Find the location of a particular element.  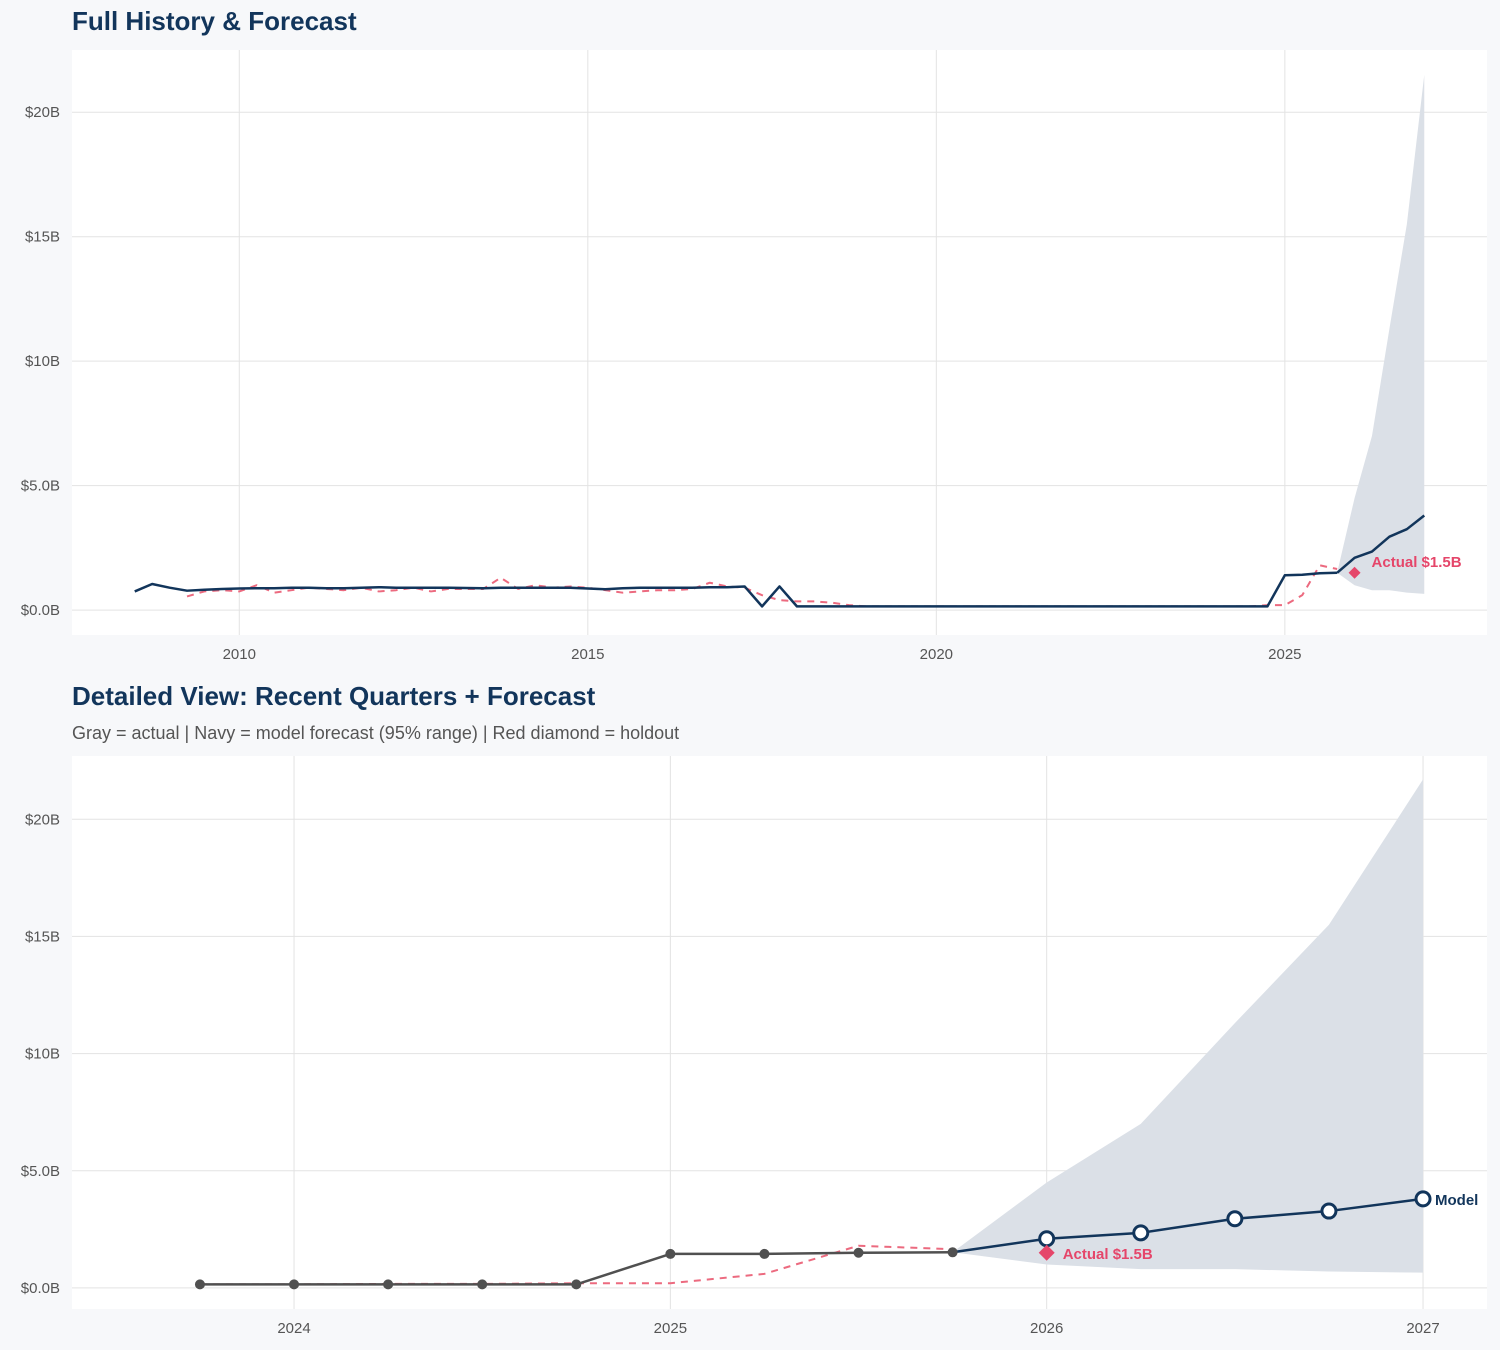

x-tick-label: 2026 is located at coordinates (1046, 1328).